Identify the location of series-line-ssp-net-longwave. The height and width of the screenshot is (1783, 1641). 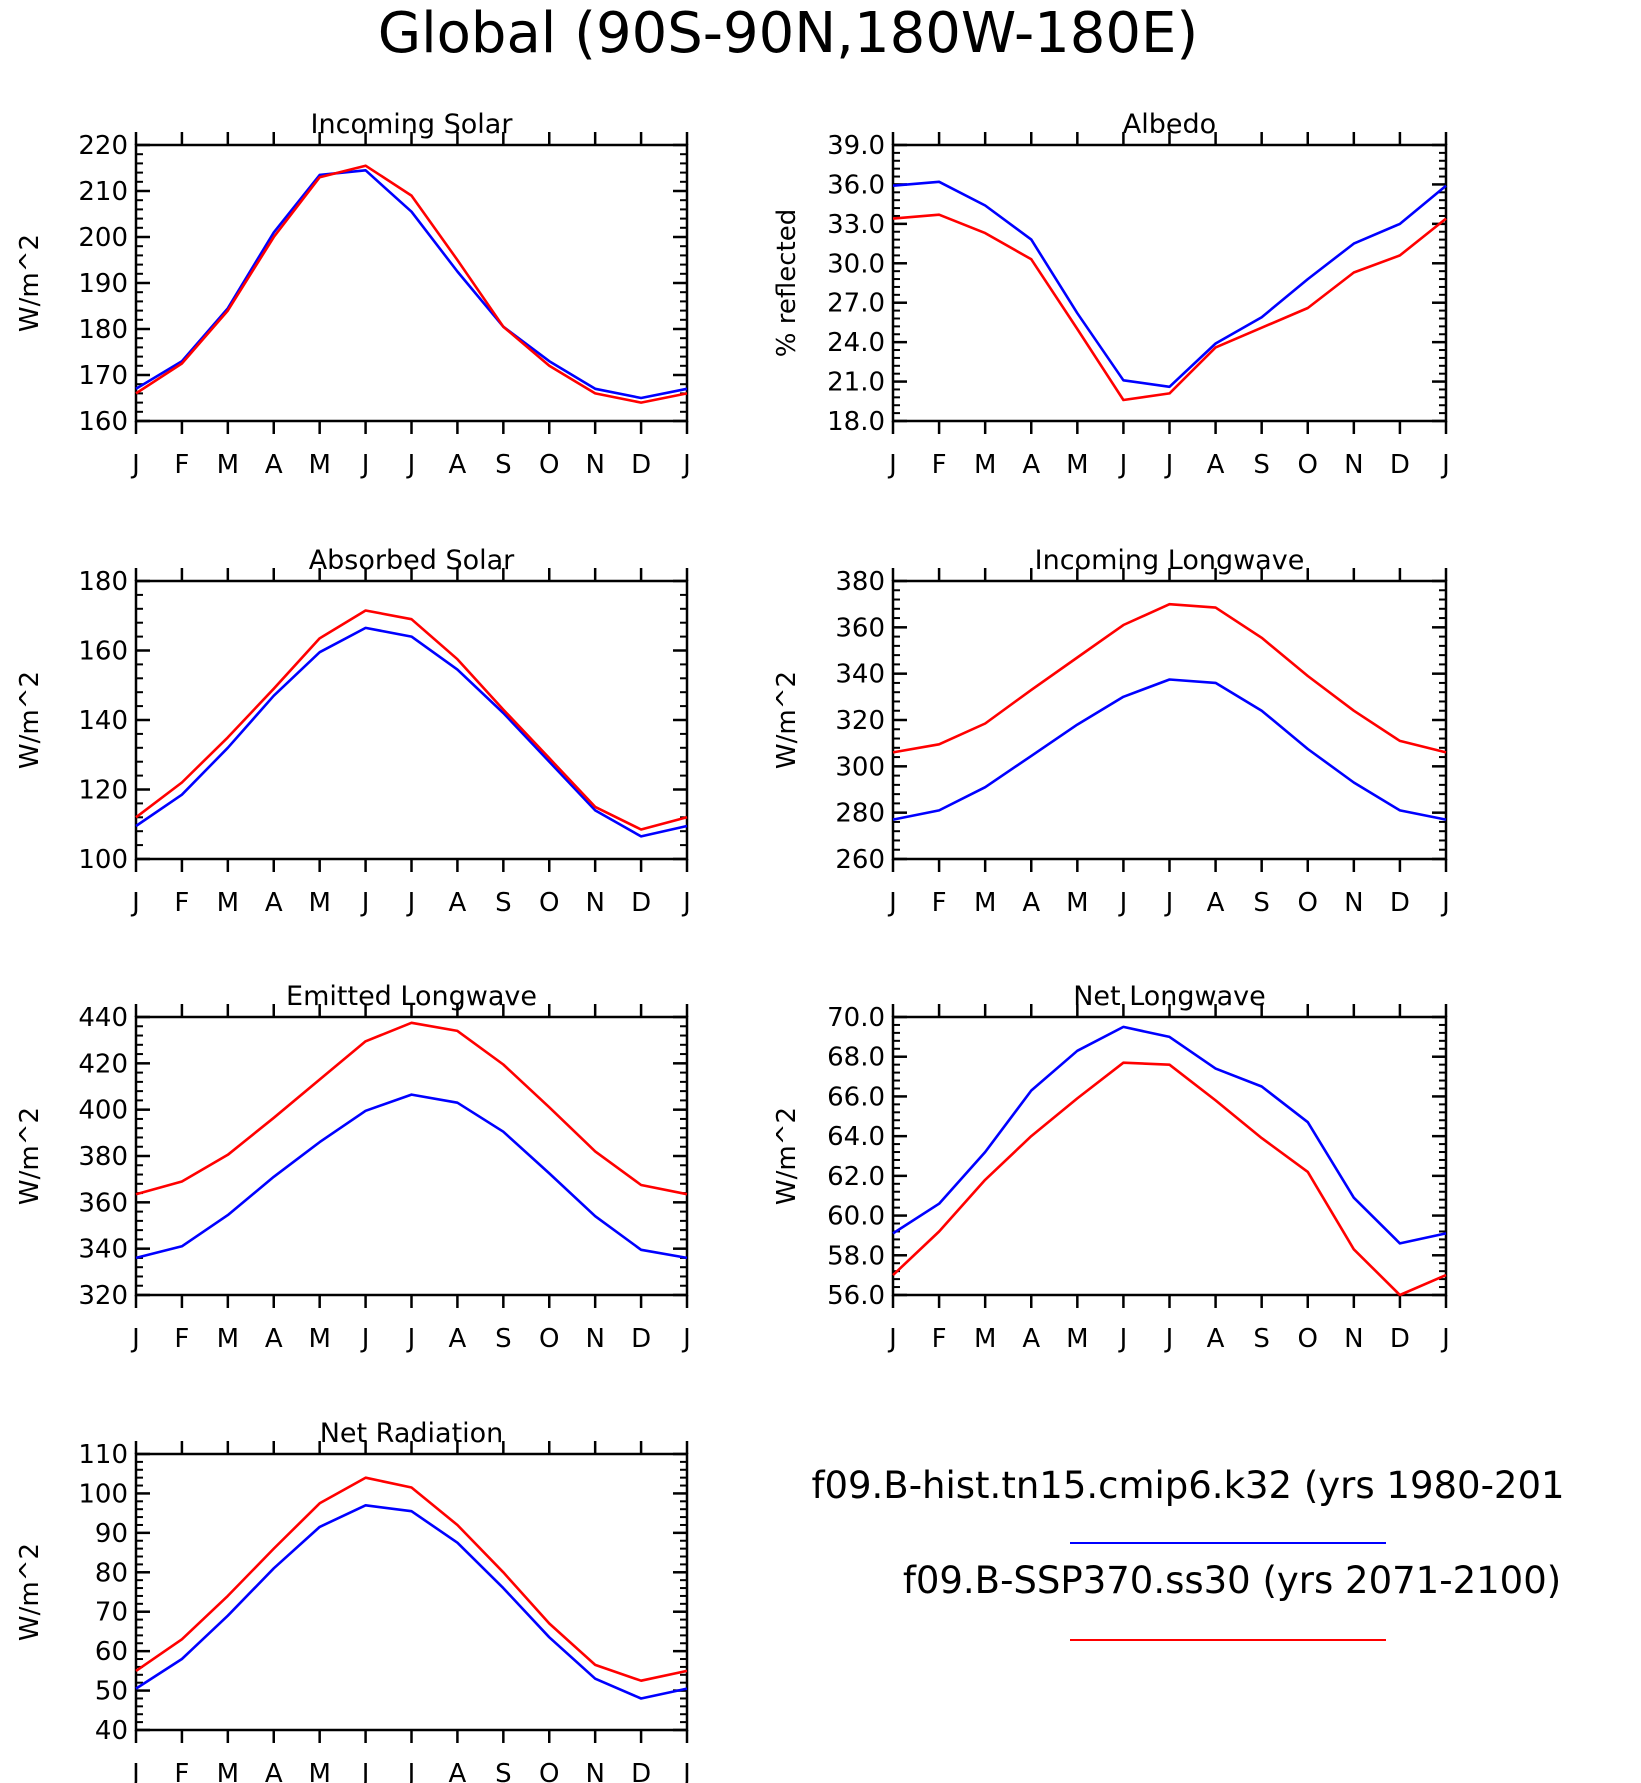
(1169, 1179).